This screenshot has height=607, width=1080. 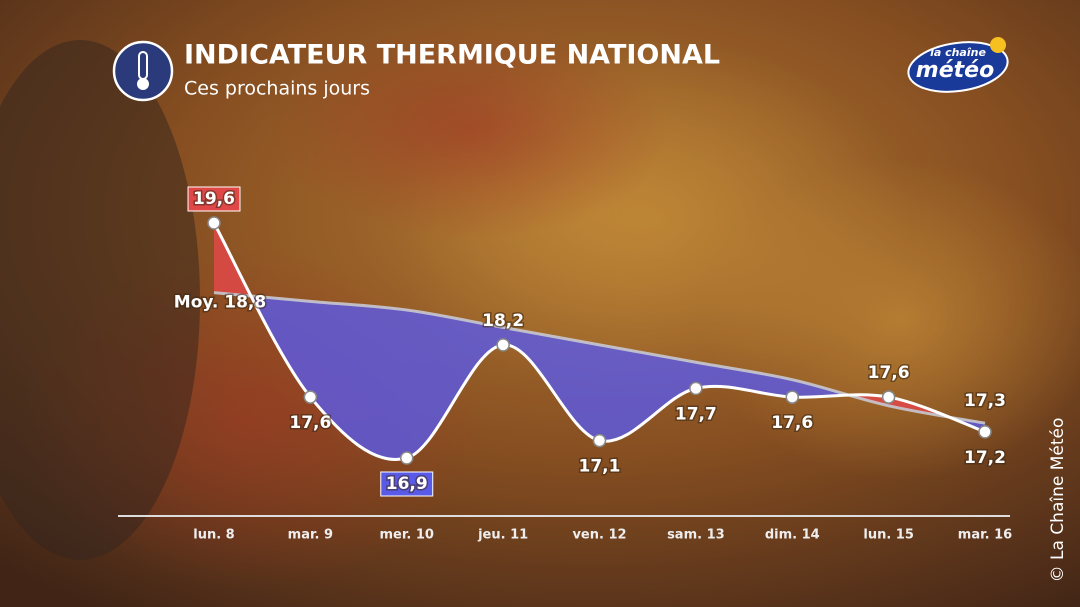 What do you see at coordinates (1058, 500) in the screenshot?
I see `copyright: © La Chaîne Météo` at bounding box center [1058, 500].